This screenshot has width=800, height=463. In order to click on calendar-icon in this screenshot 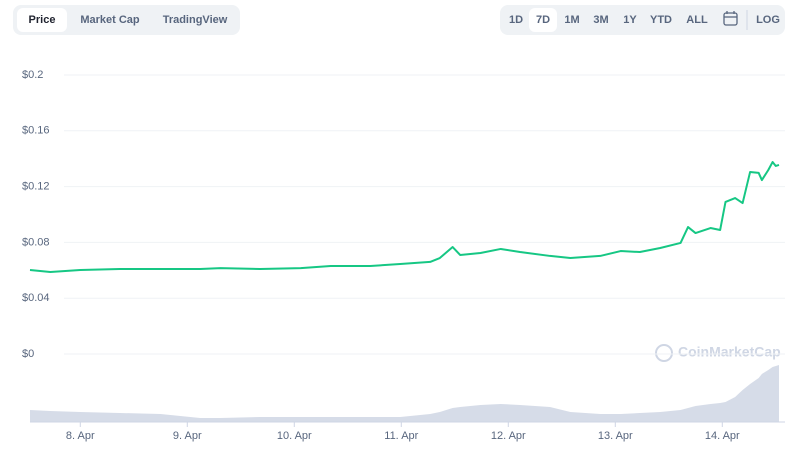, I will do `click(730, 18)`.